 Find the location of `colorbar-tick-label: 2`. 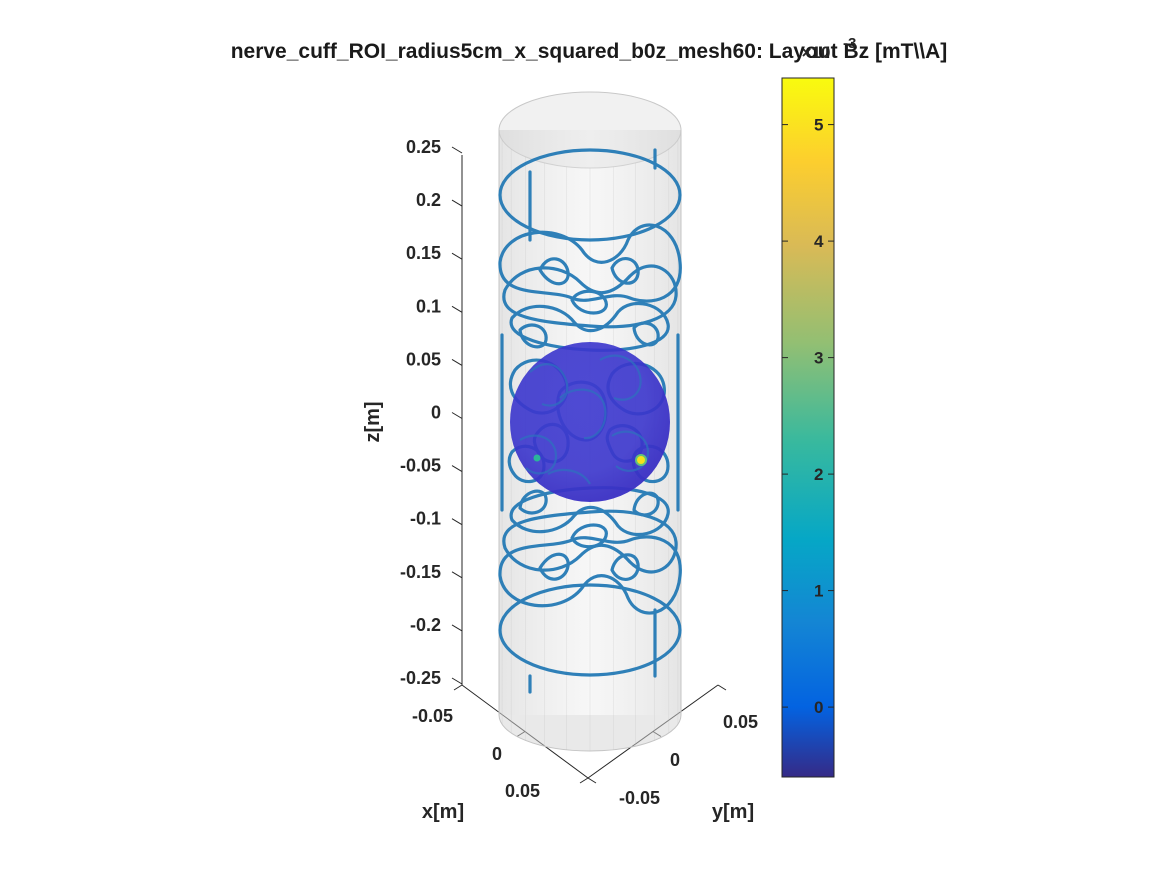

colorbar-tick-label: 2 is located at coordinates (818, 474).